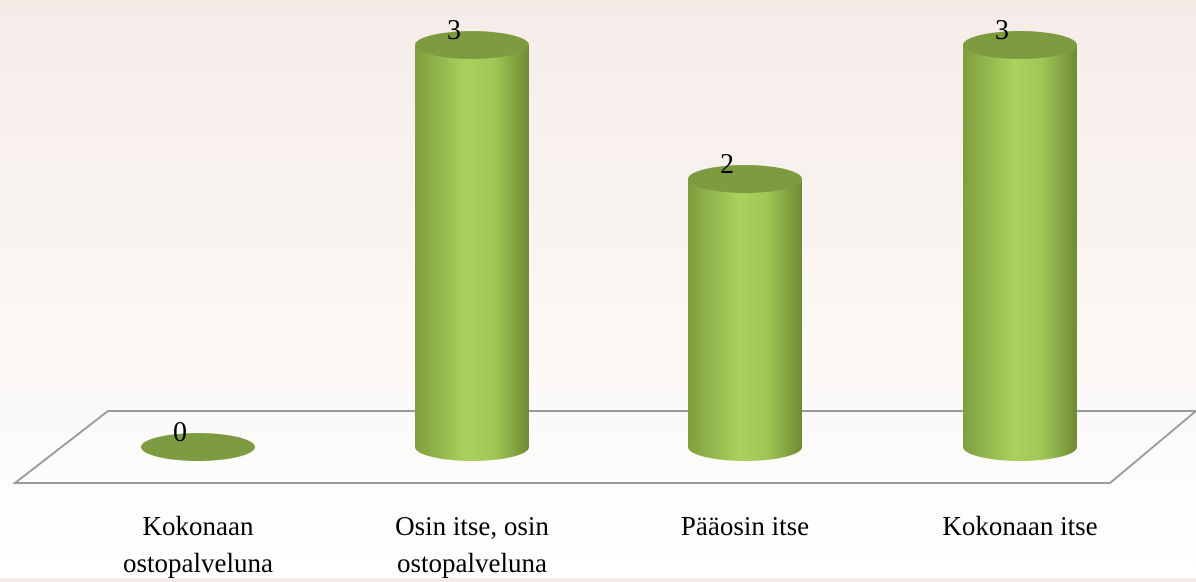 This screenshot has width=1196, height=582. What do you see at coordinates (1020, 526) in the screenshot?
I see `category-label: Kokonaan itse` at bounding box center [1020, 526].